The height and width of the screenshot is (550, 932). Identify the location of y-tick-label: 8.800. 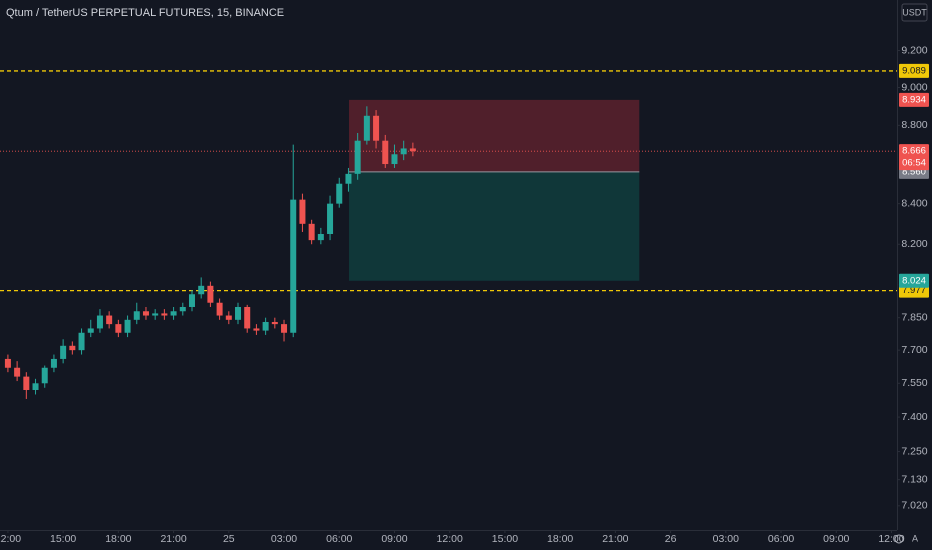
(914, 125).